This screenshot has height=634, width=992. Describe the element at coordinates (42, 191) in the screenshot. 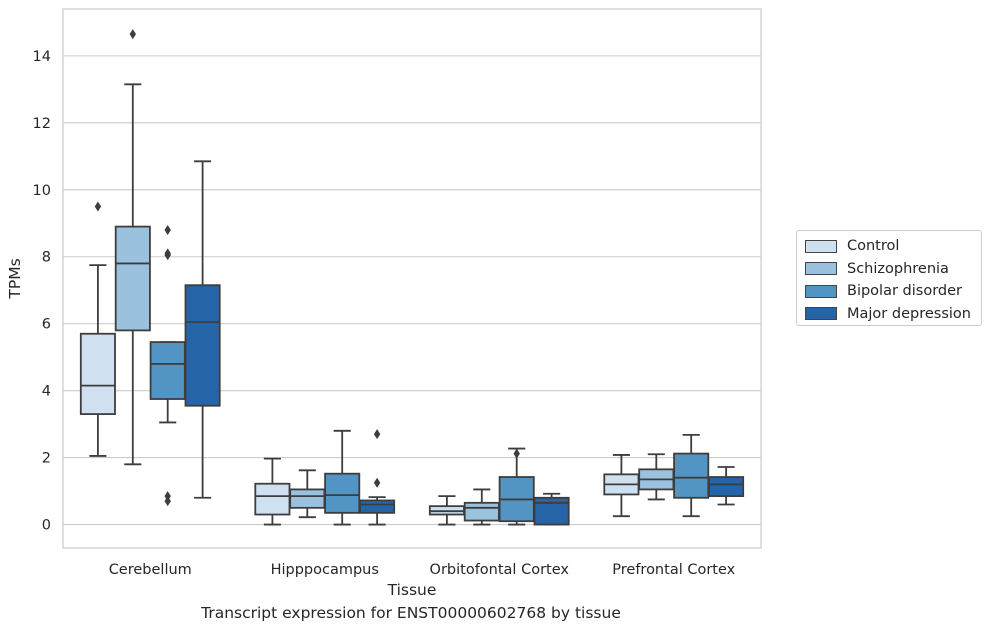

I see `y-tick-label: 10` at that location.